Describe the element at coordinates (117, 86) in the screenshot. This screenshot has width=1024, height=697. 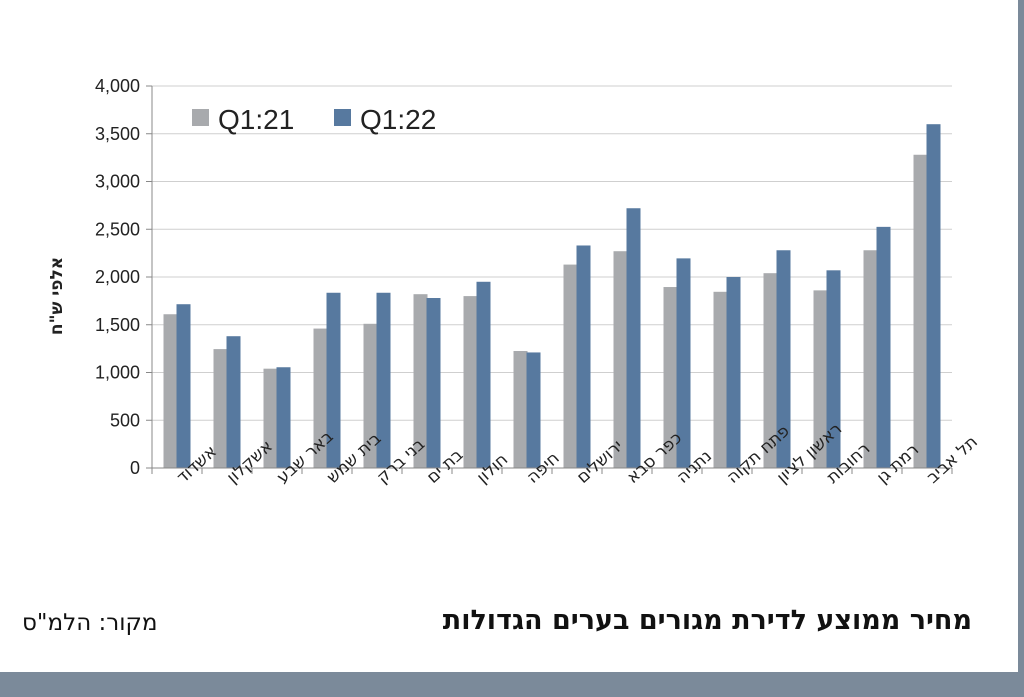
I see `y-tick-label: 4,000` at that location.